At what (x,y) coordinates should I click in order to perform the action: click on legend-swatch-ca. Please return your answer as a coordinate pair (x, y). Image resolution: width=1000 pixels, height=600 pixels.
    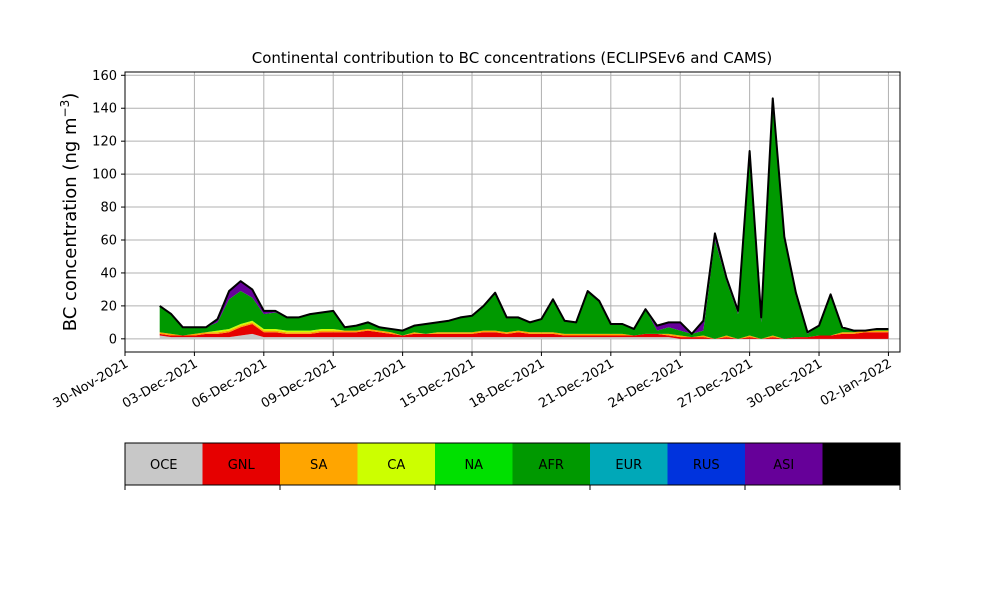
    Looking at the image, I should click on (396, 464).